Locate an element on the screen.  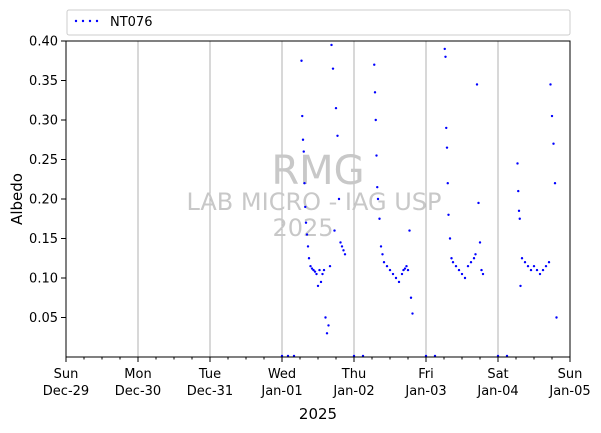
x-tick-label-date: Jan-04 is located at coordinates (497, 391).